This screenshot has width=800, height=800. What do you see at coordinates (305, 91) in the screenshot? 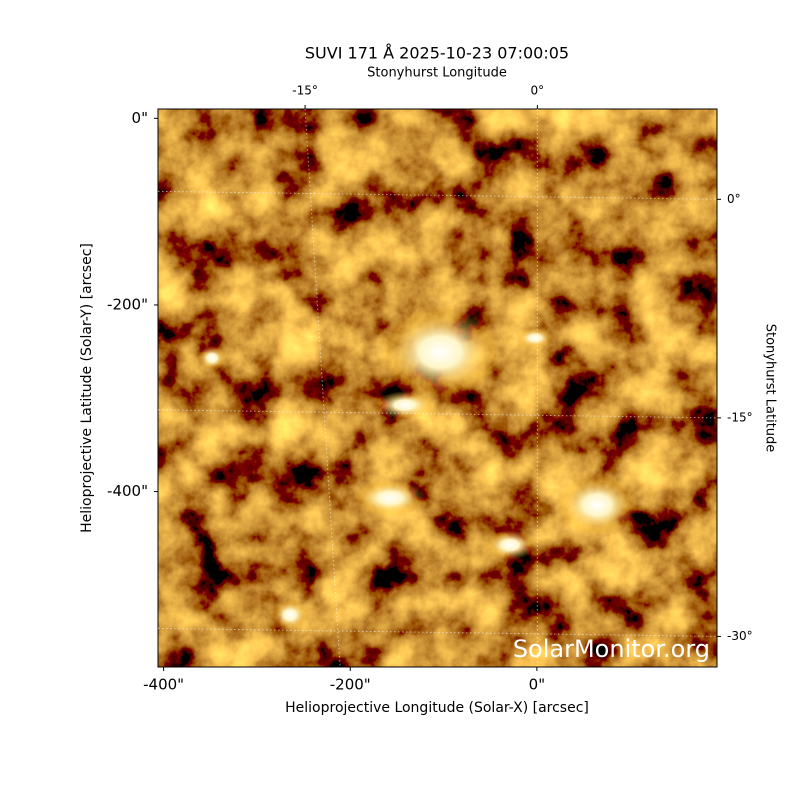
I see `x2-tick-label: -15°` at bounding box center [305, 91].